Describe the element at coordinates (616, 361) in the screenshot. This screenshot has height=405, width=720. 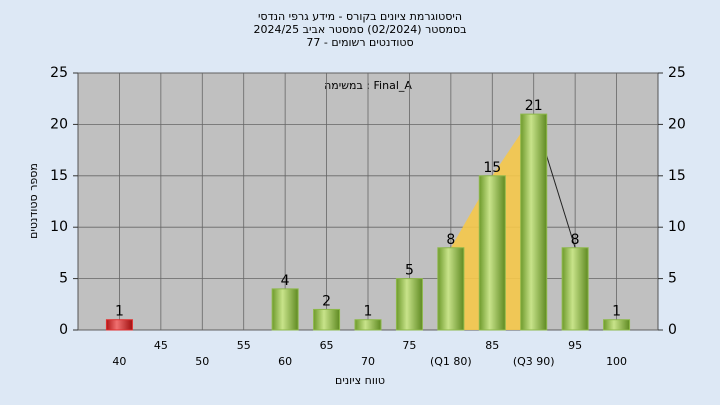
I see `x-tick-label: 100` at that location.